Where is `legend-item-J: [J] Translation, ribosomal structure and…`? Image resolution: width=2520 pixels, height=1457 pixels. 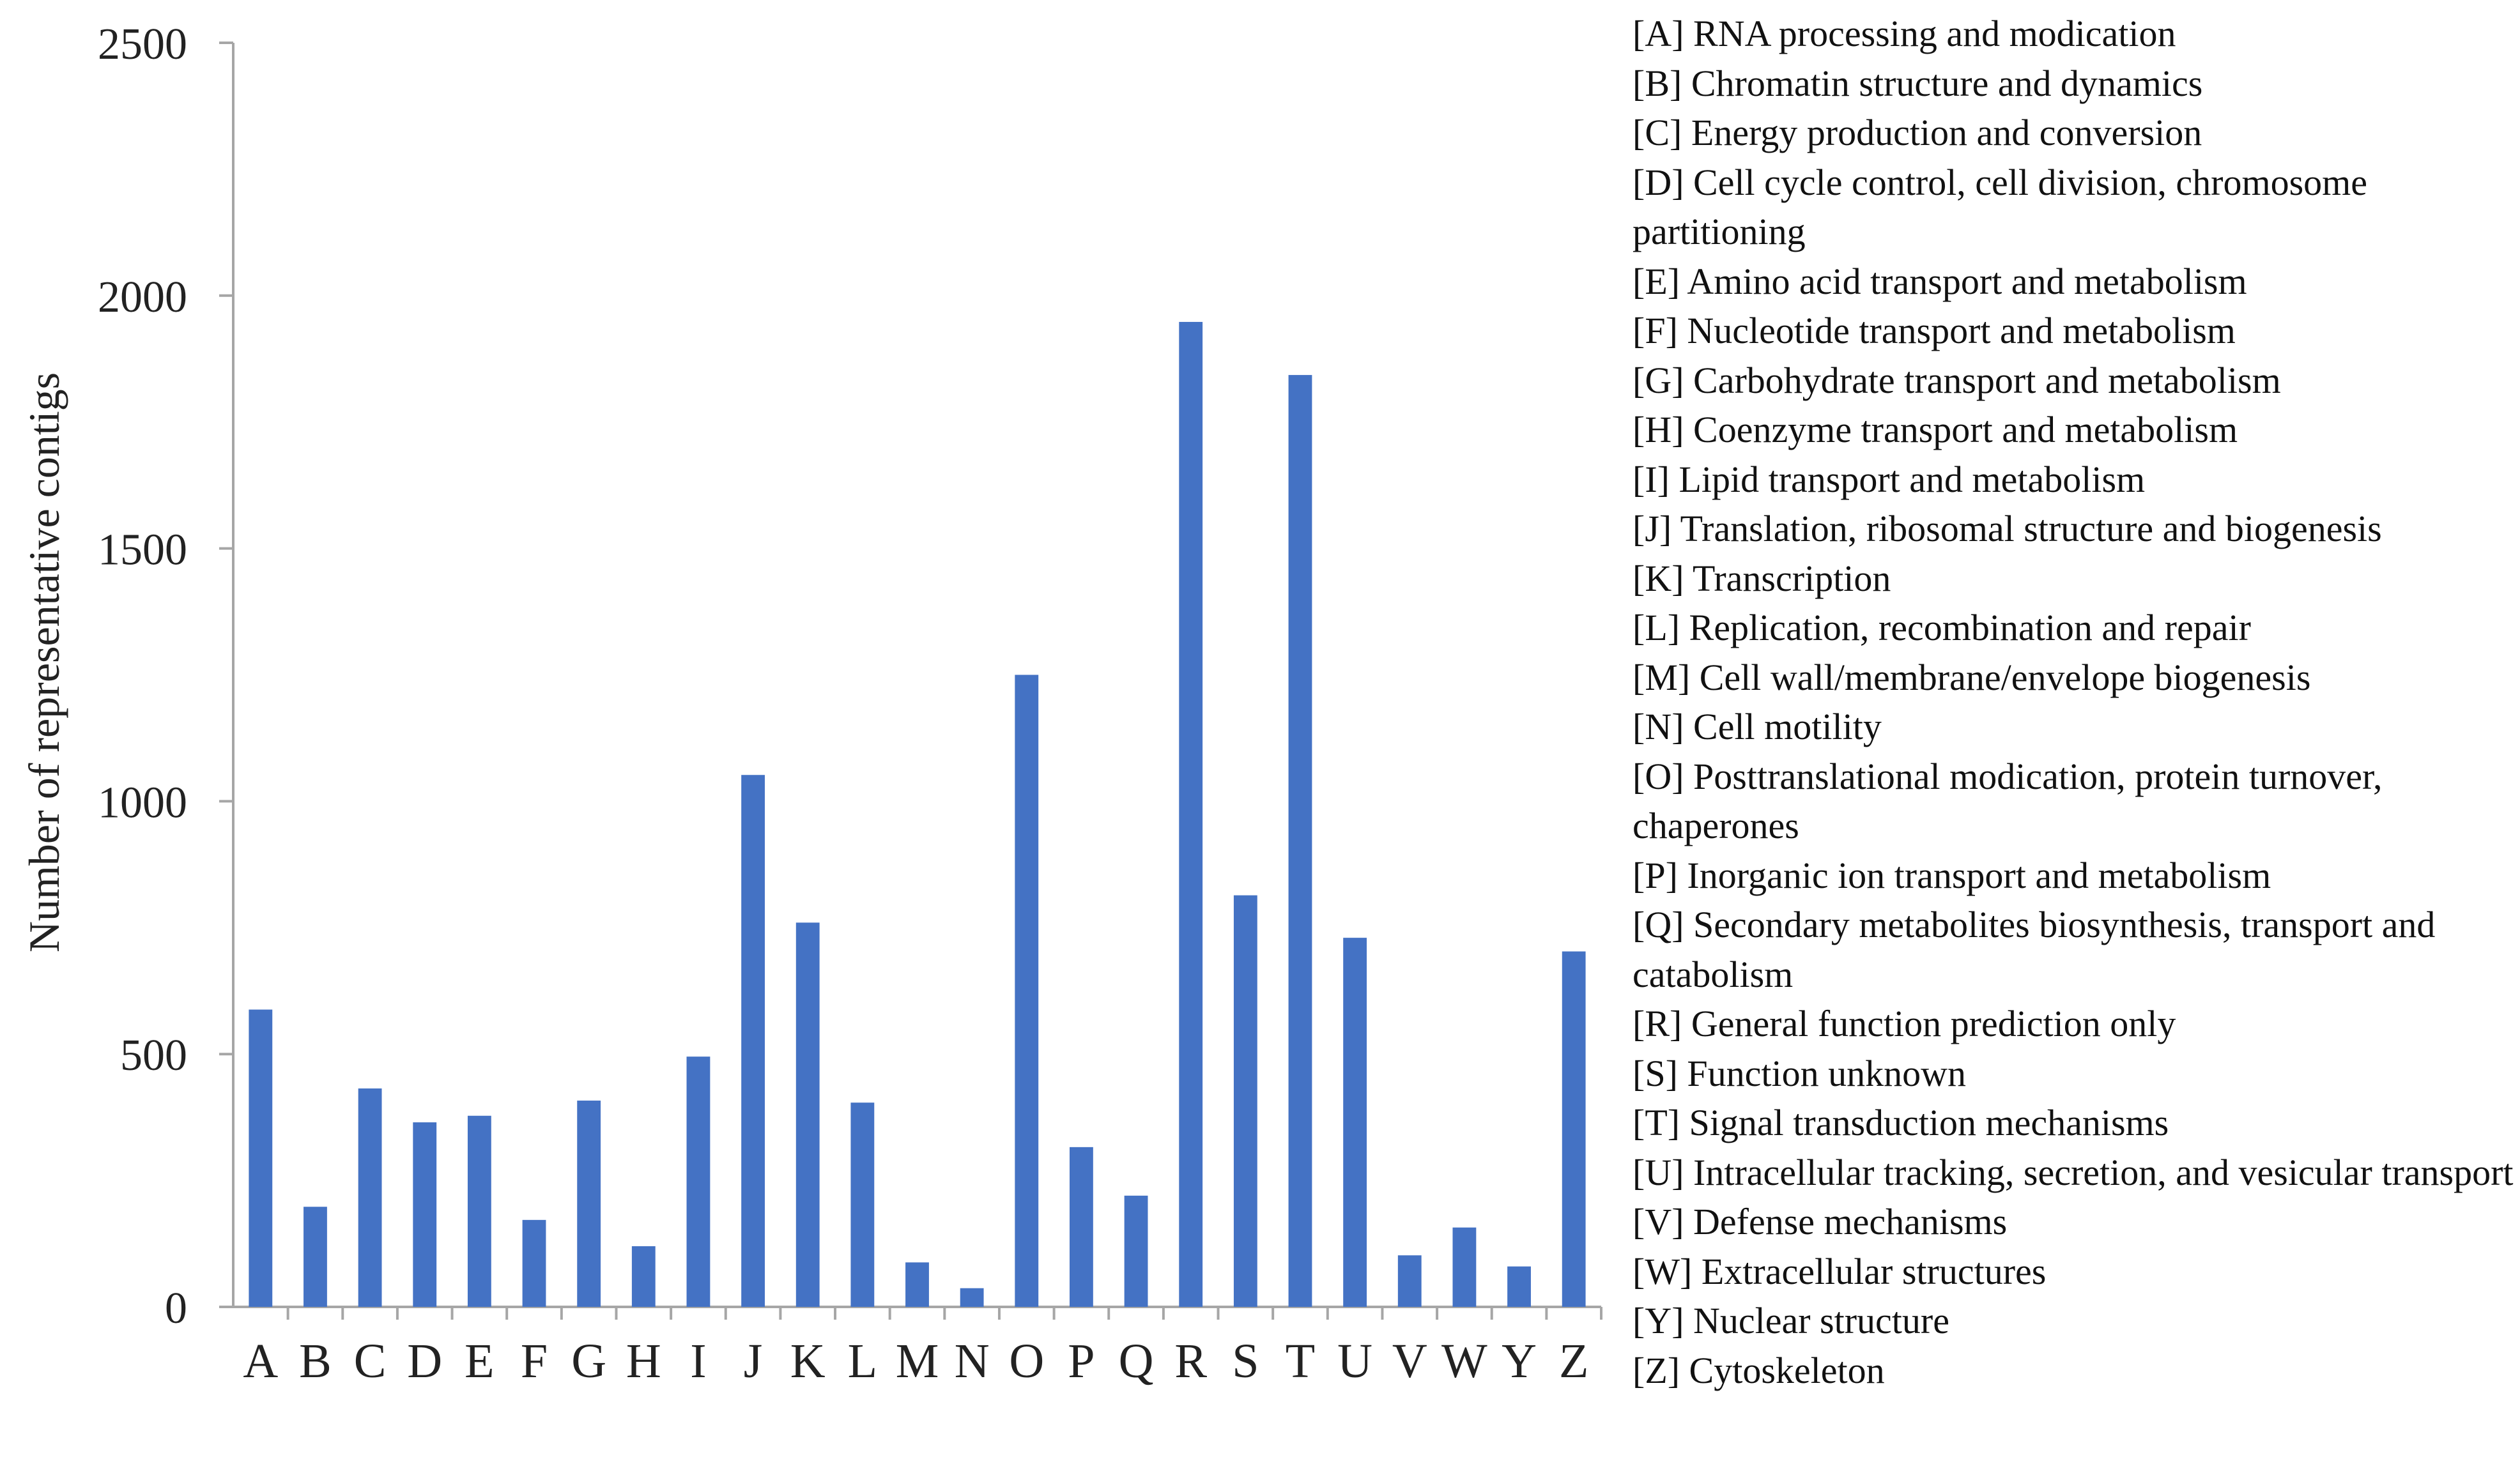
legend-item-J: [J] Translation, ribosomal structure and… is located at coordinates (2007, 528).